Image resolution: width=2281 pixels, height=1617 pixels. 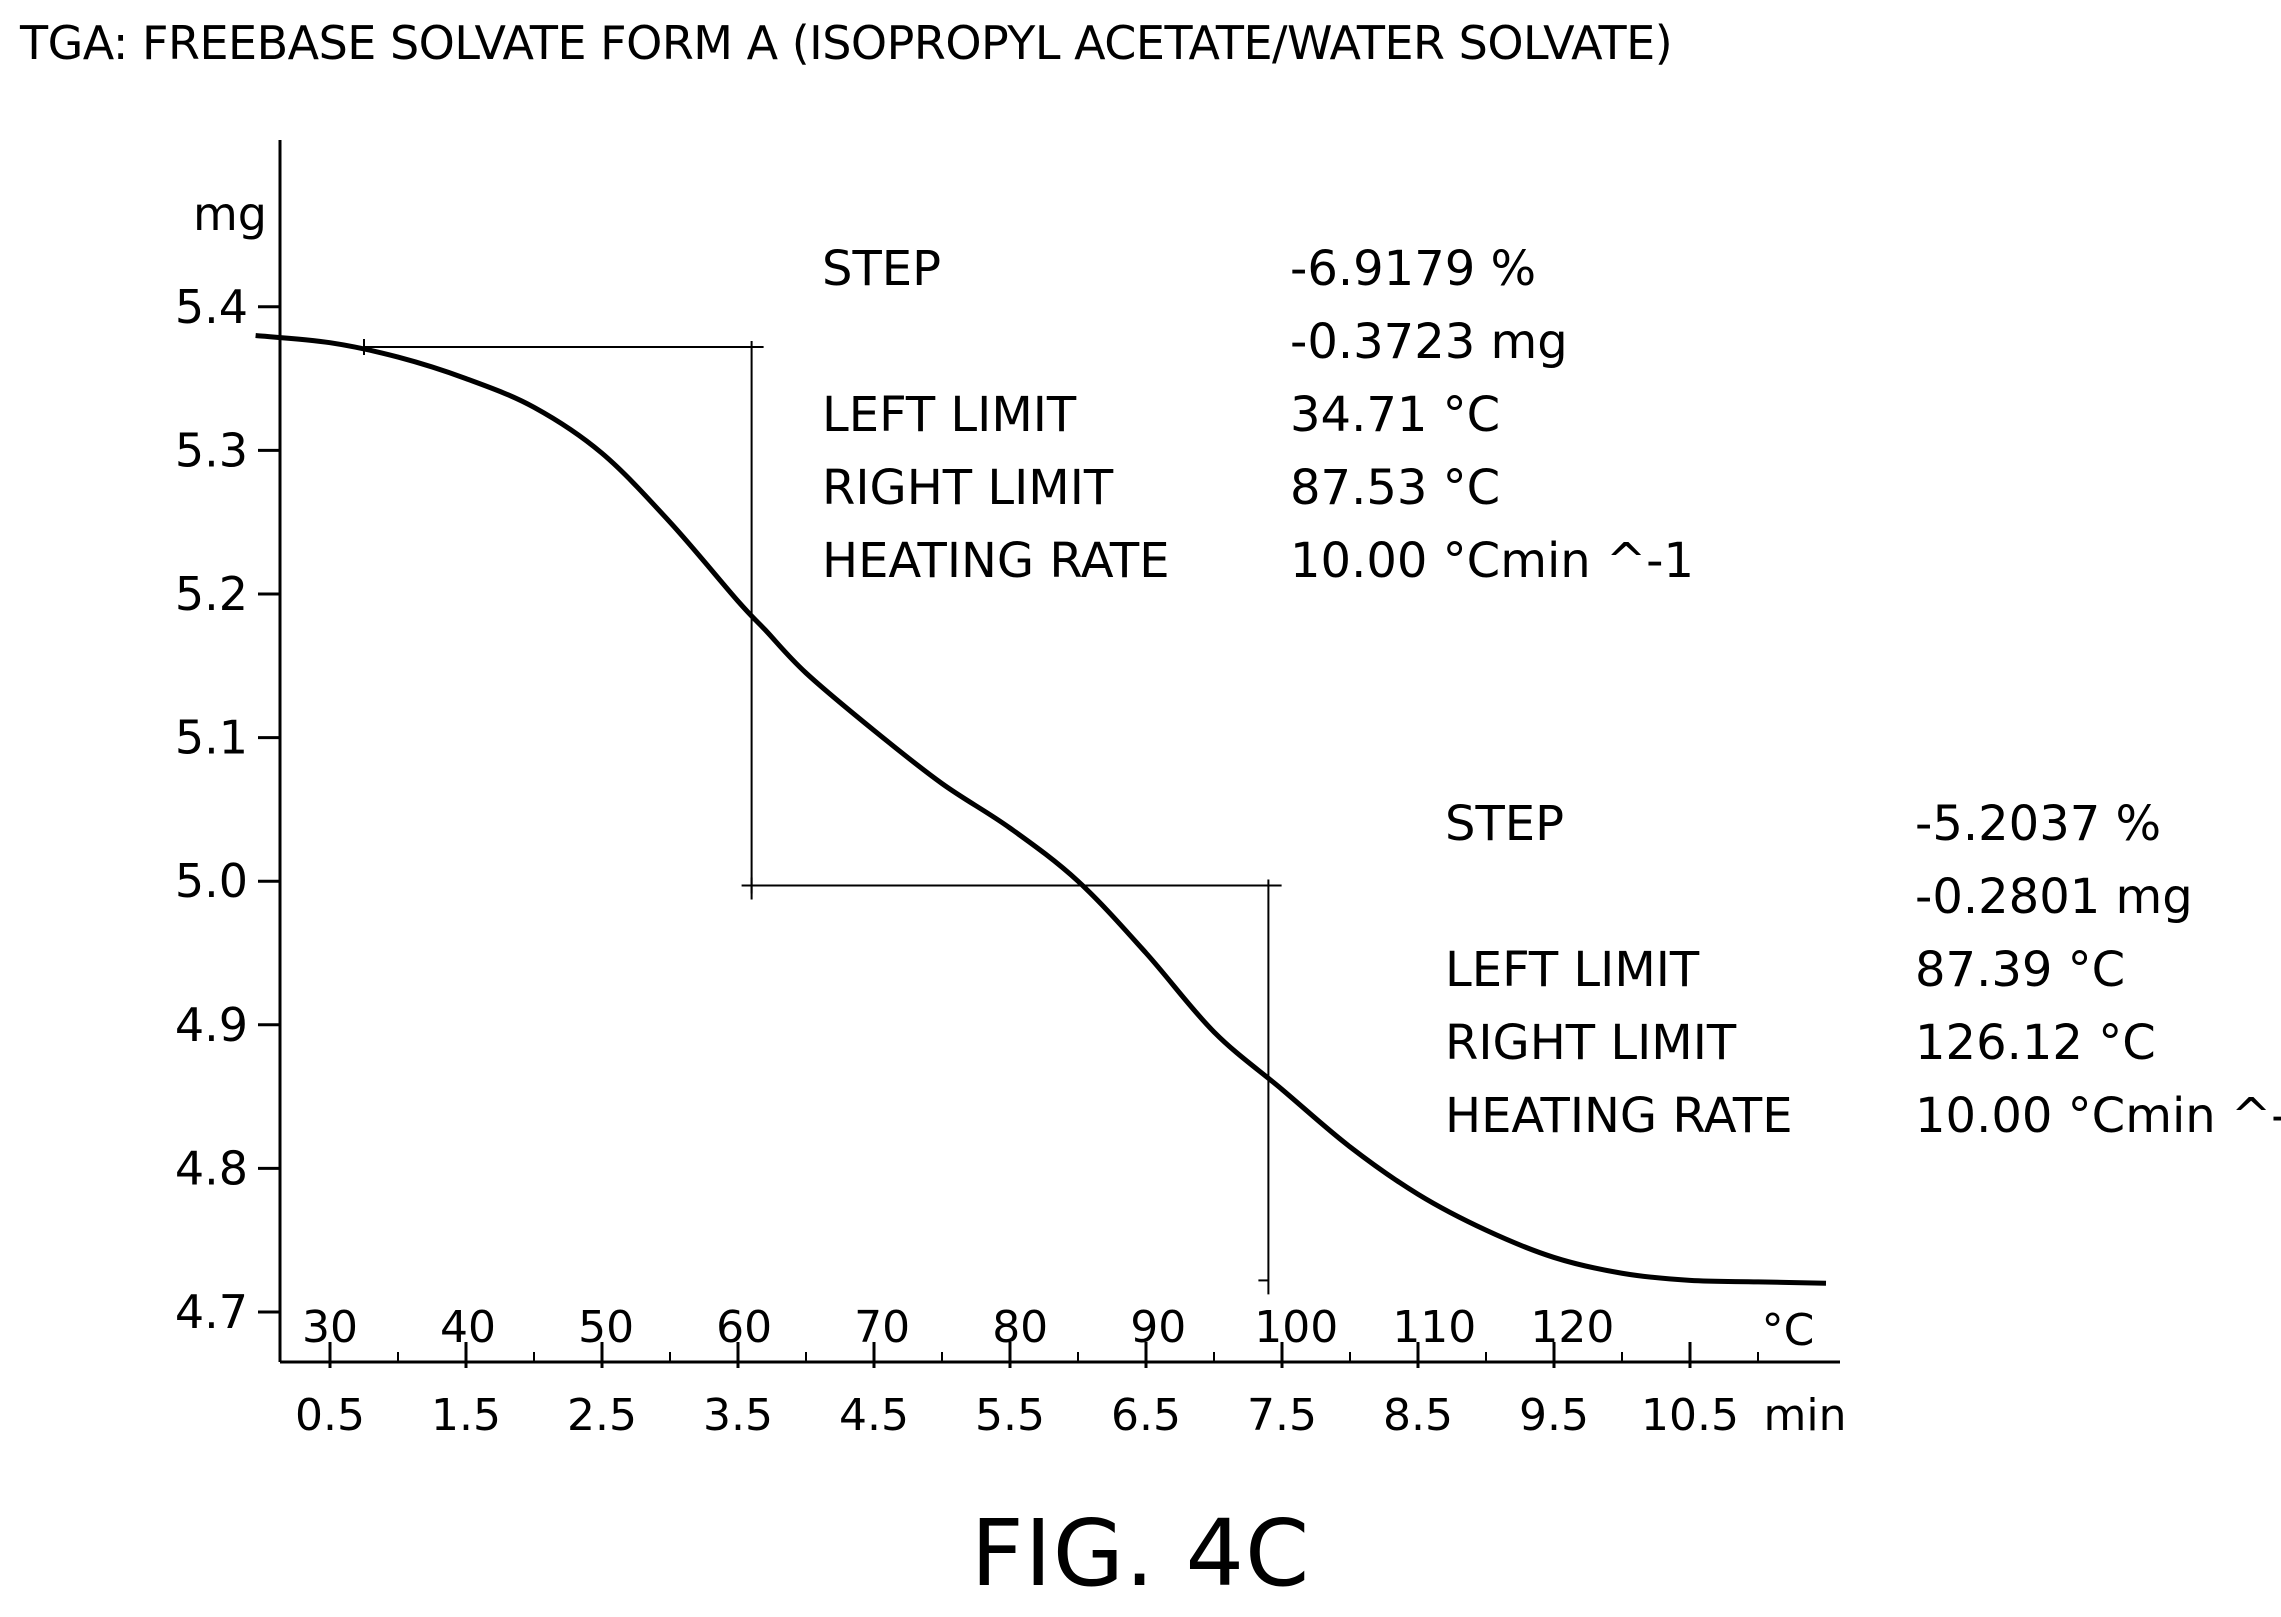 I want to click on step-2-heating-rate-label: HEATING RATE, so click(x=1619, y=1116).